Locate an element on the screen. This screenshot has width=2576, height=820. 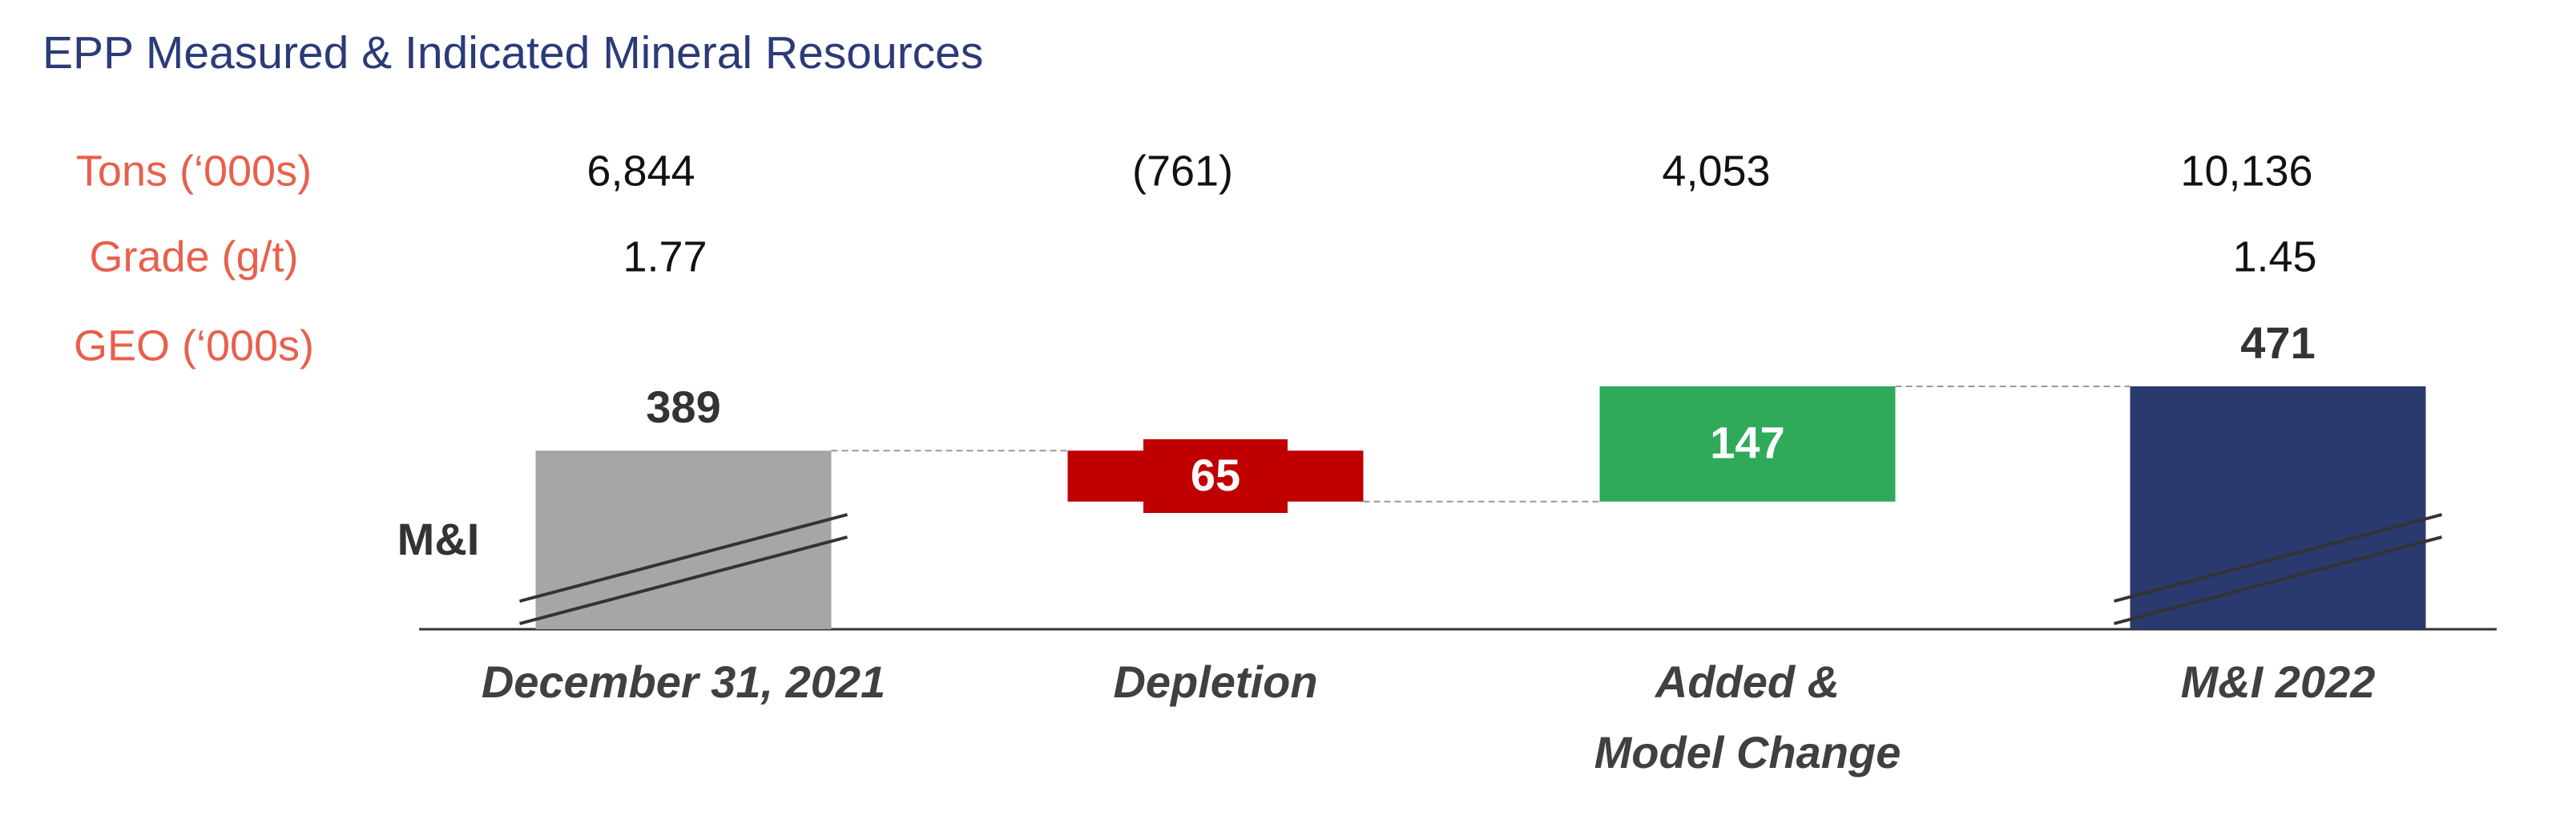
table-cell: 6,844 is located at coordinates (641, 171).